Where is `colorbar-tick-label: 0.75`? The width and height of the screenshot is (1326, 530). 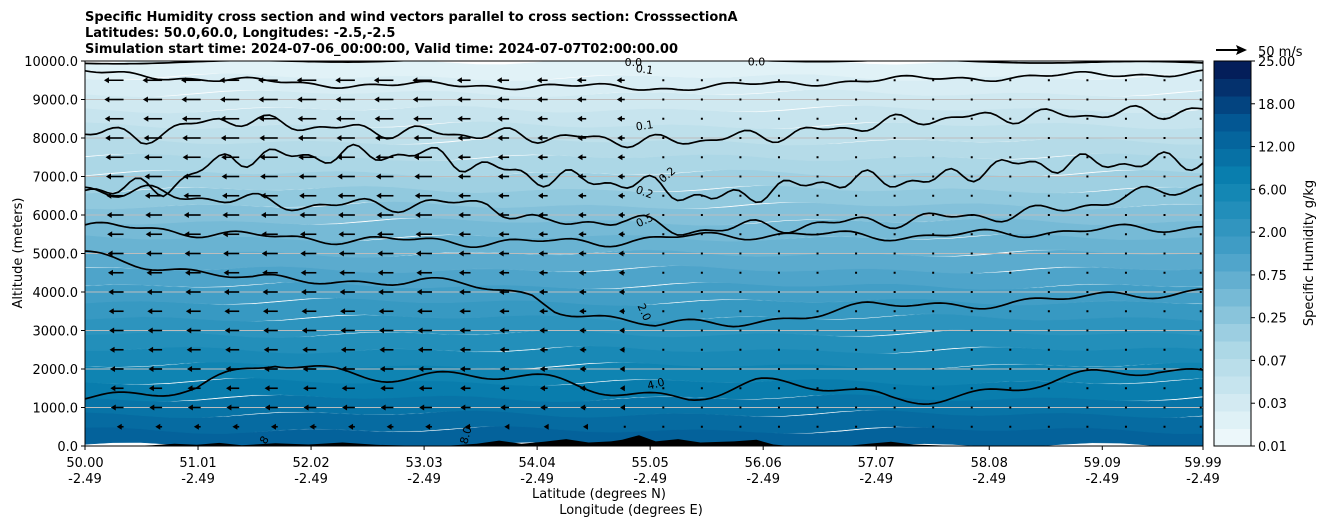
colorbar-tick-label: 0.75 is located at coordinates (1272, 276).